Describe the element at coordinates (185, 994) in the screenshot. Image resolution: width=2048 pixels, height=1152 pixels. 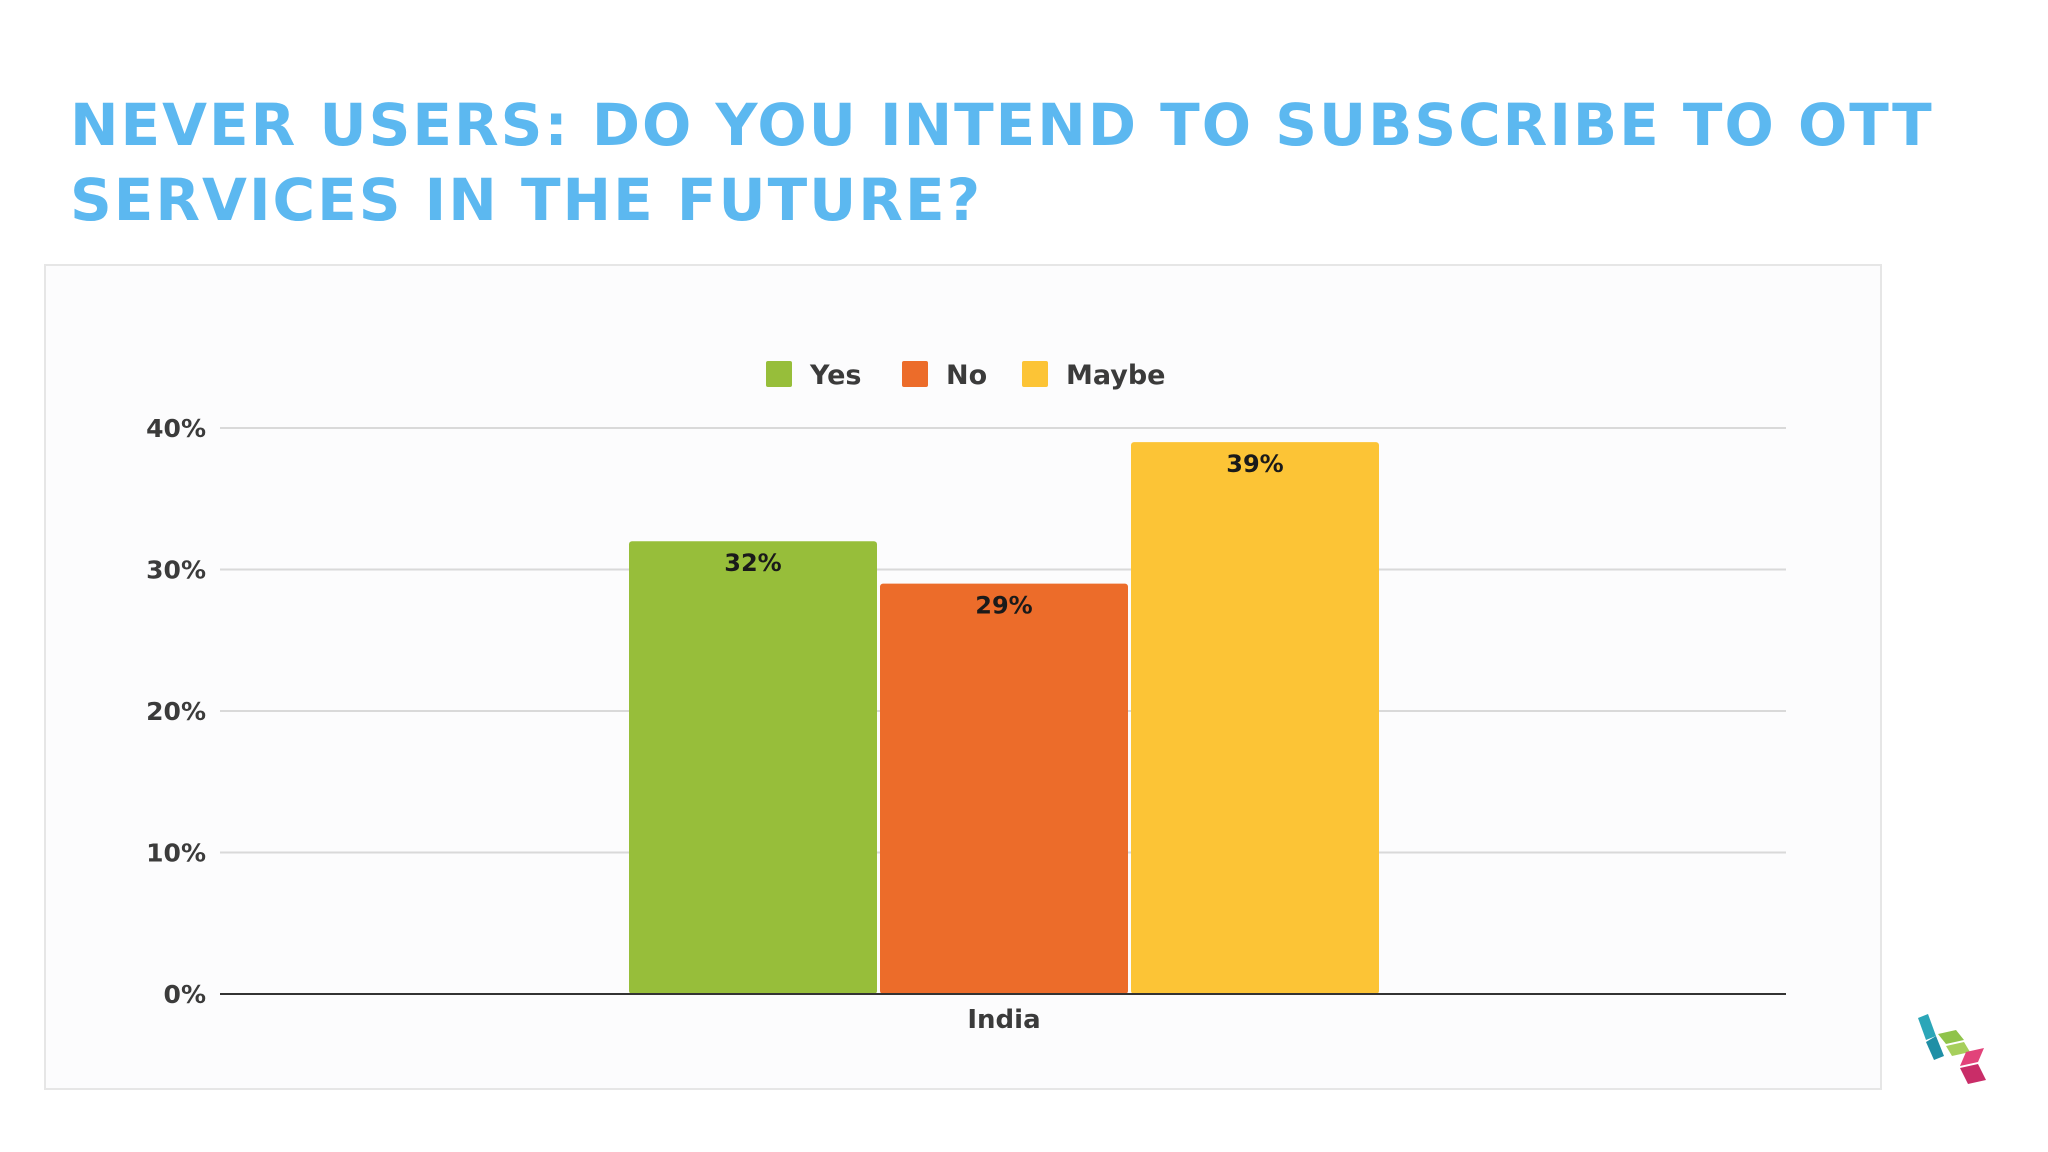
I see `y-tick-label: 0%` at that location.